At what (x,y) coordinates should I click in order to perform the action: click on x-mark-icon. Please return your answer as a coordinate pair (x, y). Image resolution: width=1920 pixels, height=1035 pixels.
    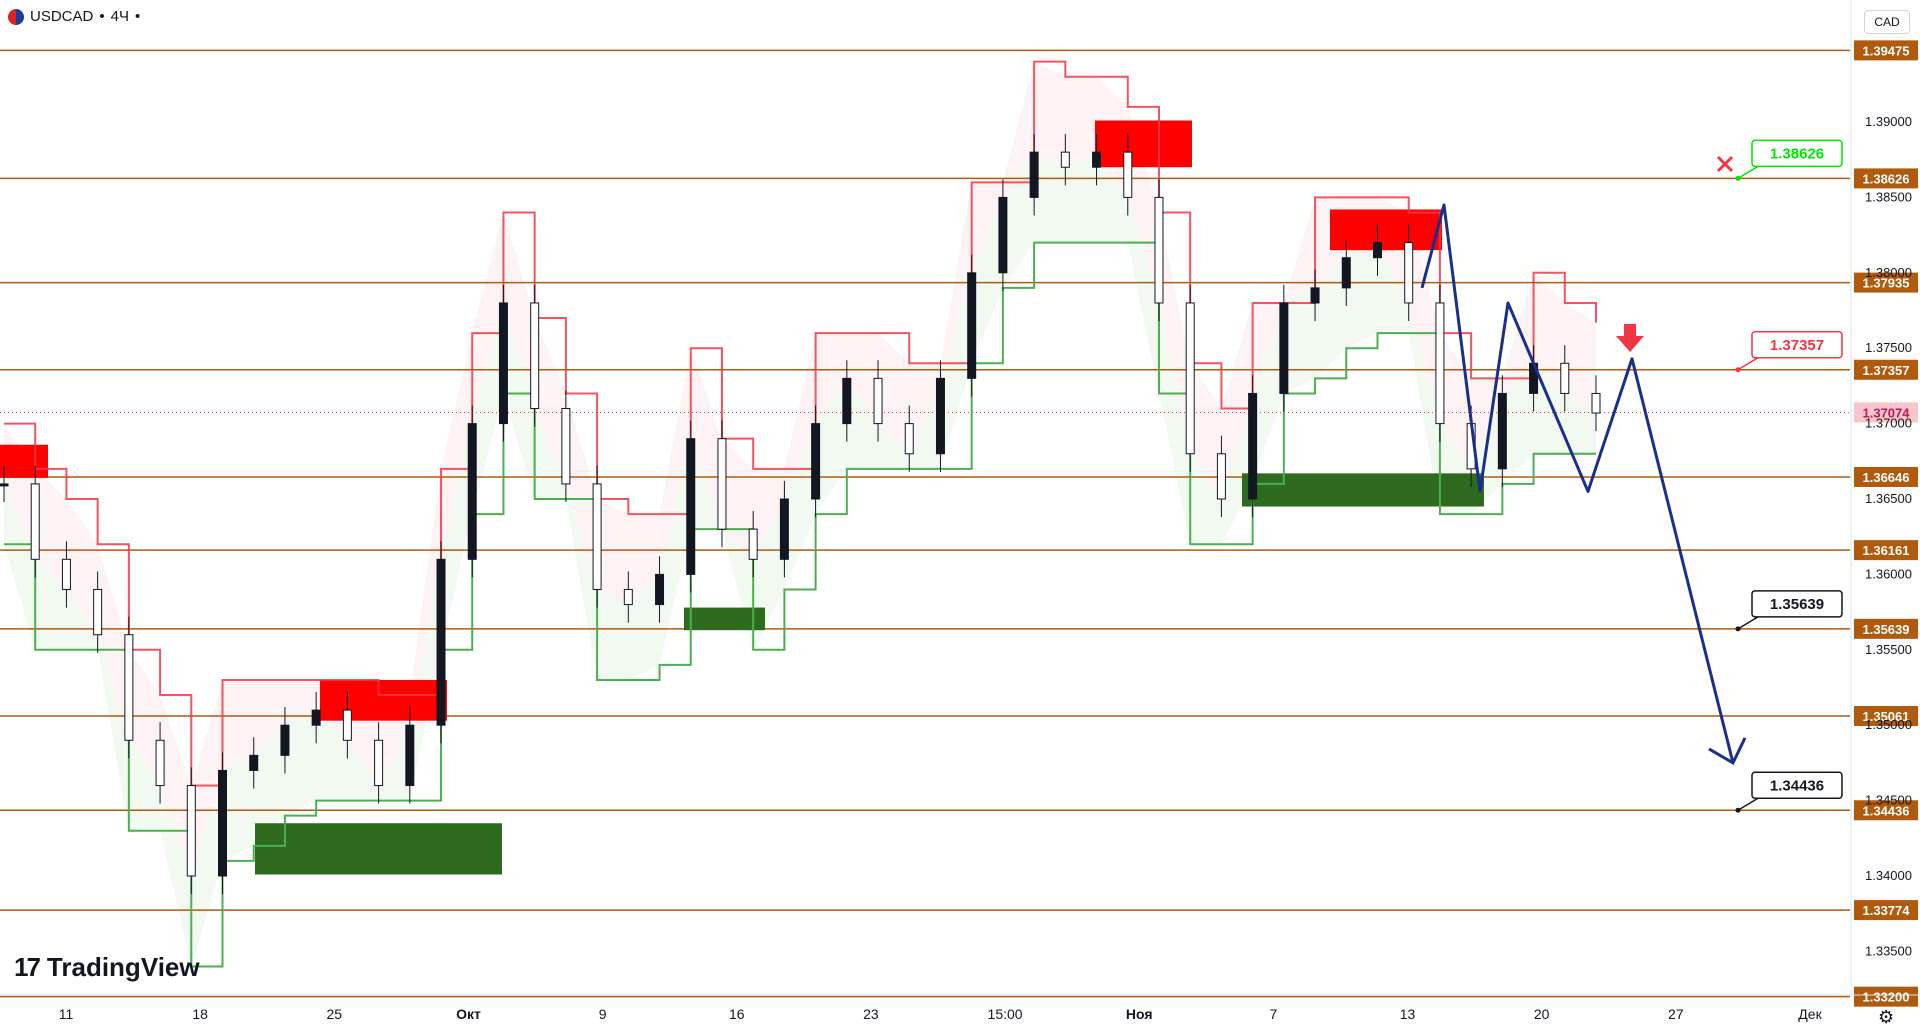
    Looking at the image, I should click on (1725, 164).